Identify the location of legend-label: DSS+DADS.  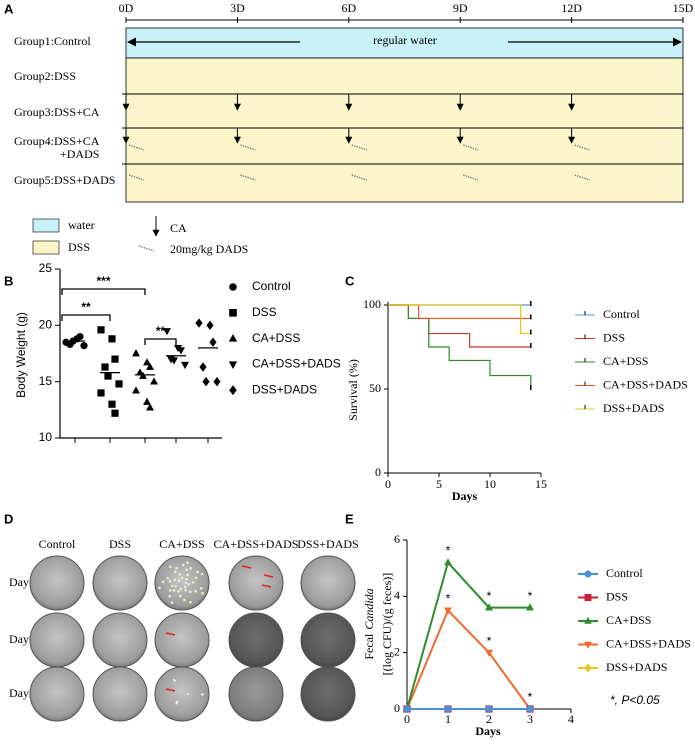
(633, 408).